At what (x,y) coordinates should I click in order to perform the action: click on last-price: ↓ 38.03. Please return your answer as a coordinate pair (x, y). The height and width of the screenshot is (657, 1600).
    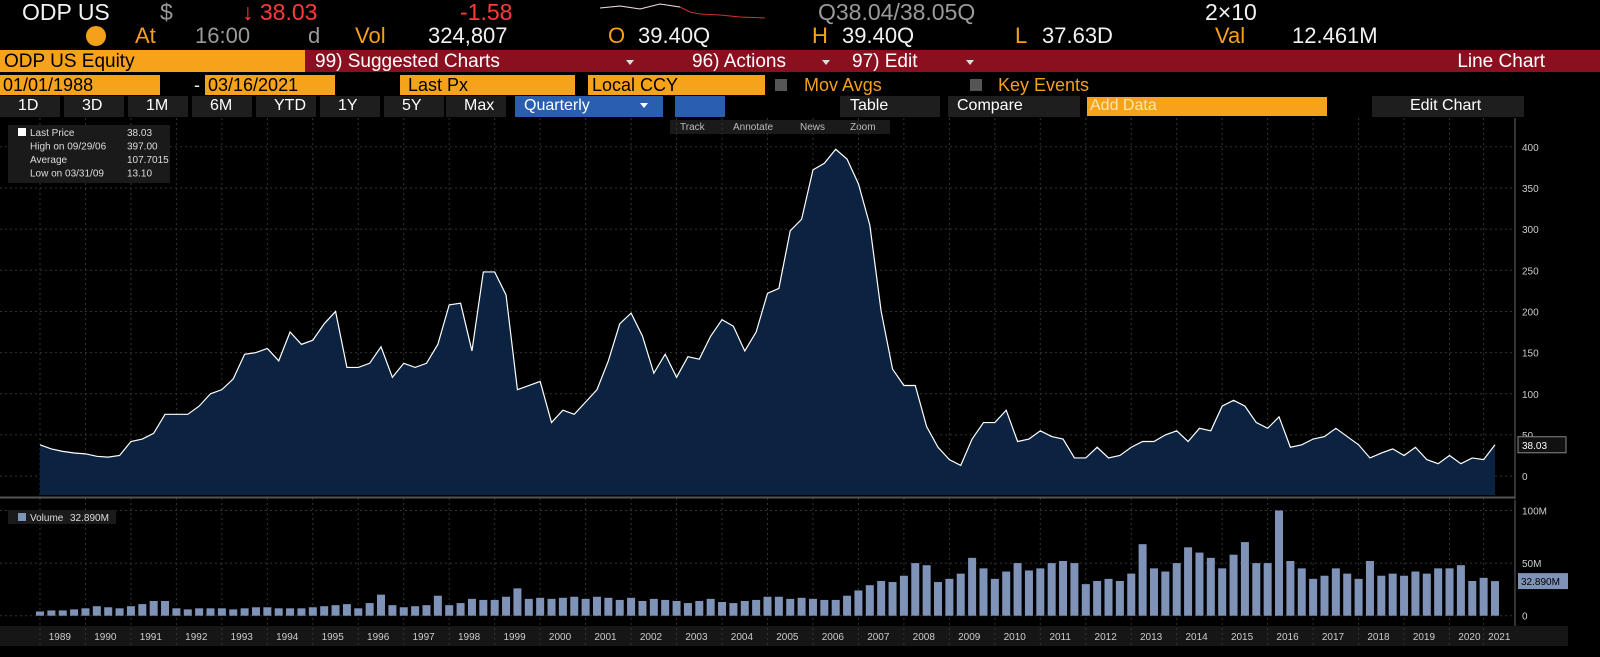
    Looking at the image, I should click on (280, 12).